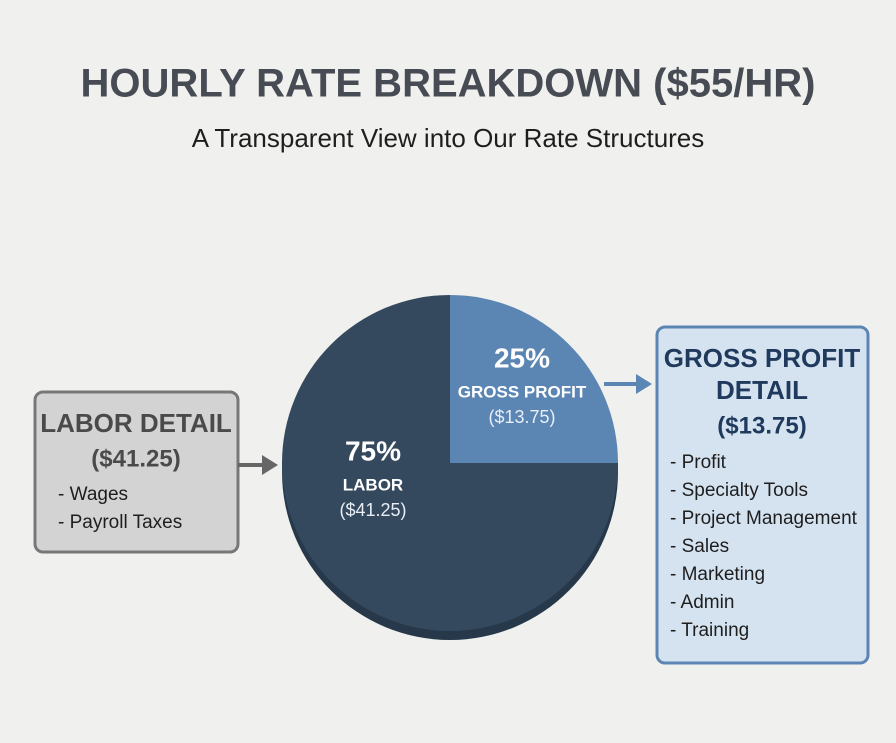 This screenshot has width=896, height=743. What do you see at coordinates (120, 522) in the screenshot?
I see `detail-item: - Payroll Taxes` at bounding box center [120, 522].